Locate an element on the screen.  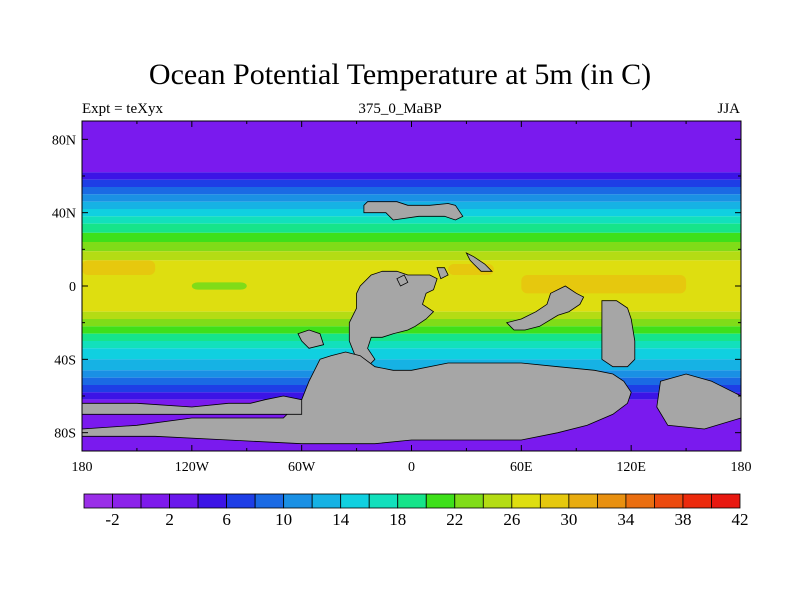
colorbar-label: 26 is located at coordinates (511, 519).